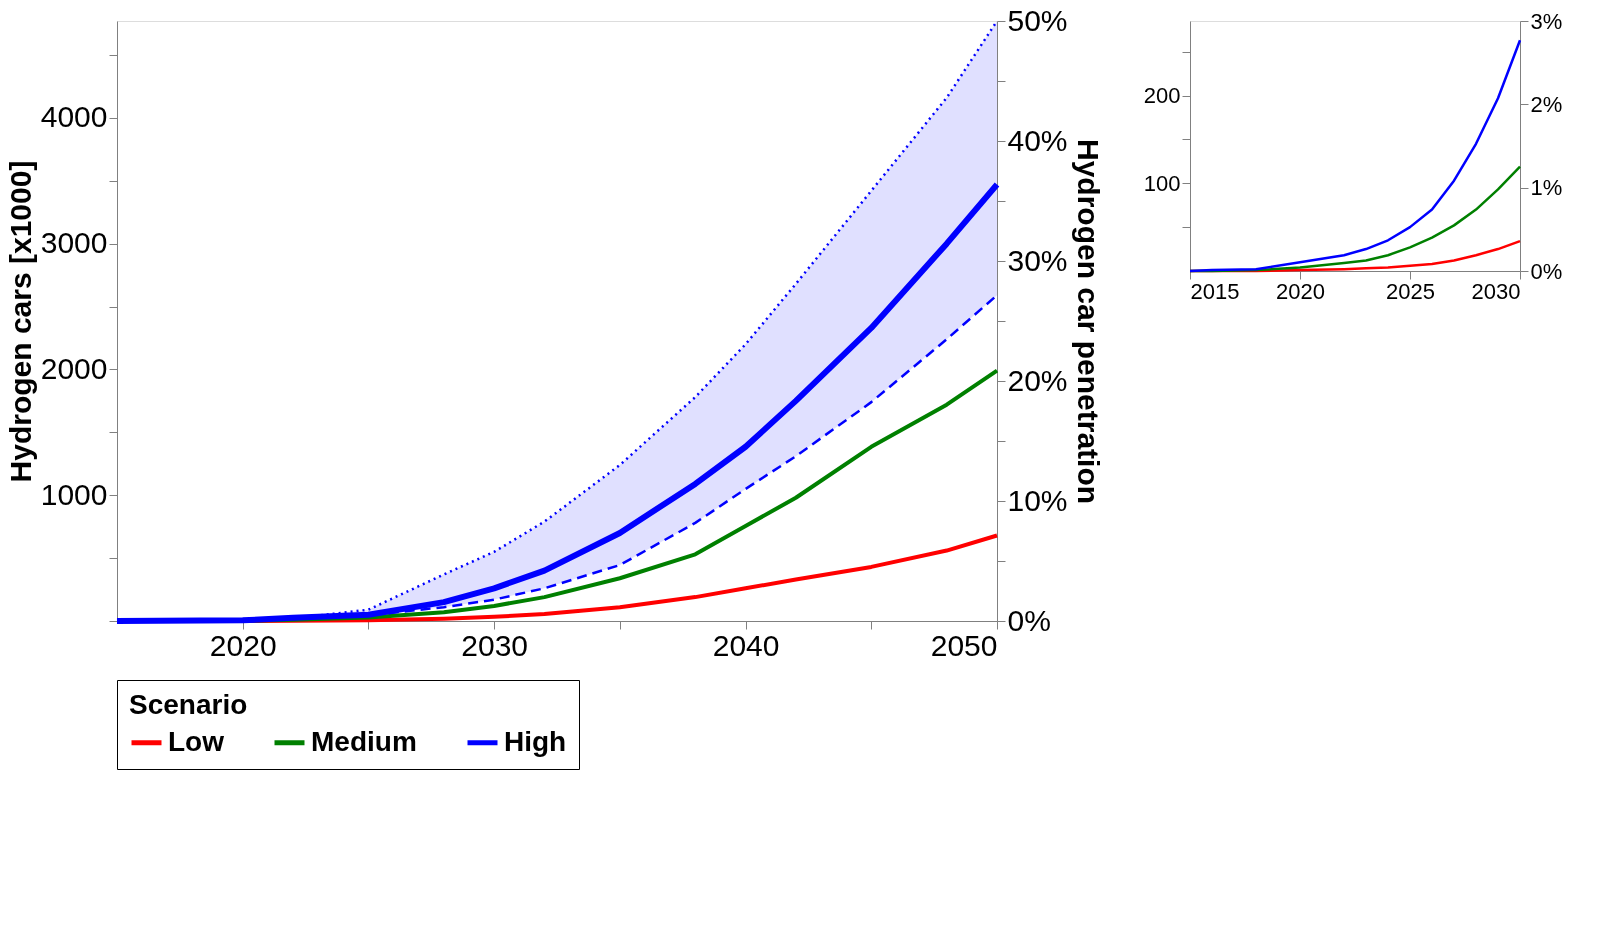 This screenshot has width=1612, height=943. What do you see at coordinates (1088, 321) in the screenshot?
I see `y2-axis-title: Hydrogen car penetration` at bounding box center [1088, 321].